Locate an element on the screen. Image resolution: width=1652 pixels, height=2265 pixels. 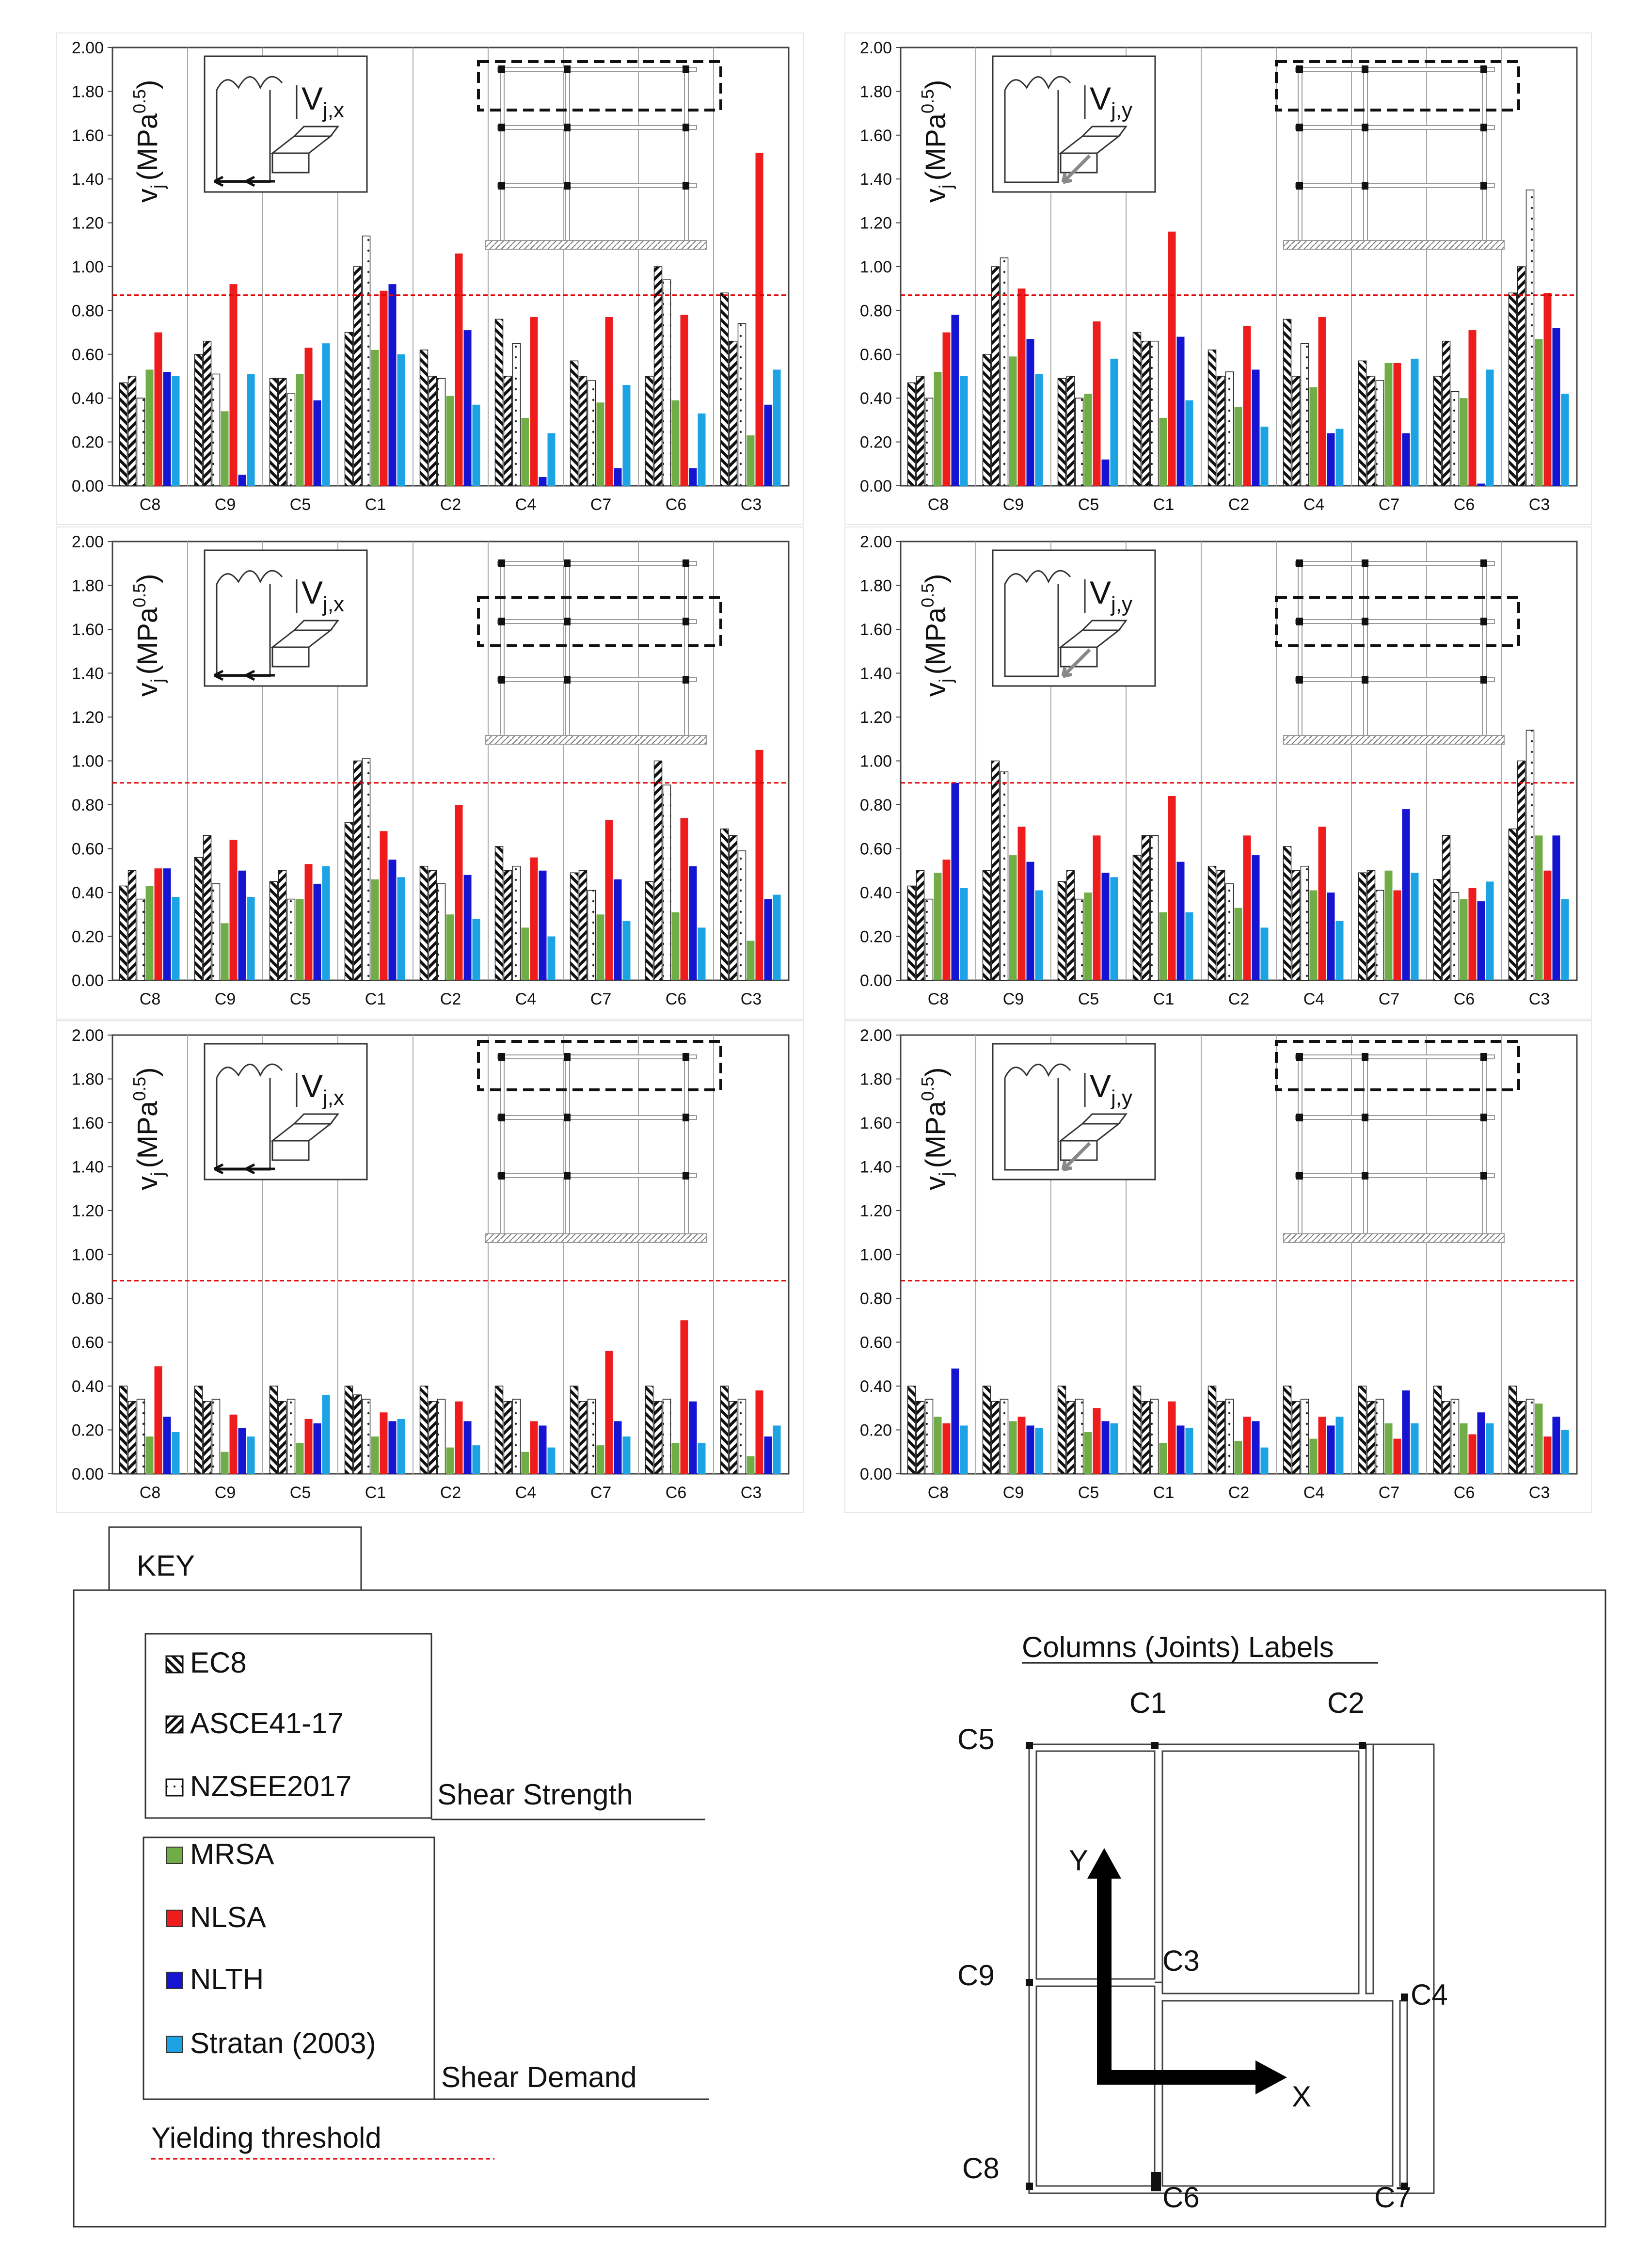
y-axis-label: vj(MPa0.5) is located at coordinates (937, 1129).